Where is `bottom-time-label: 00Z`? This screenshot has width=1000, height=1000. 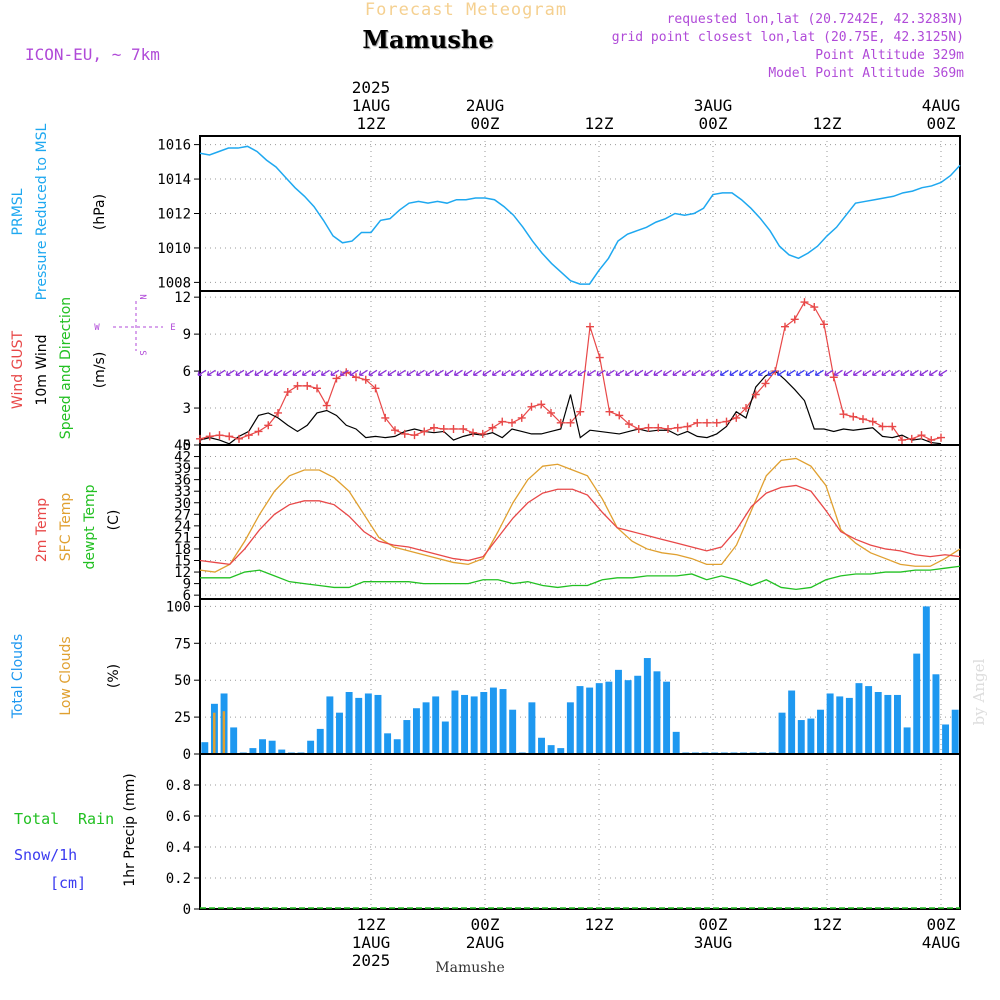
bottom-time-label: 00Z is located at coordinates (485, 924).